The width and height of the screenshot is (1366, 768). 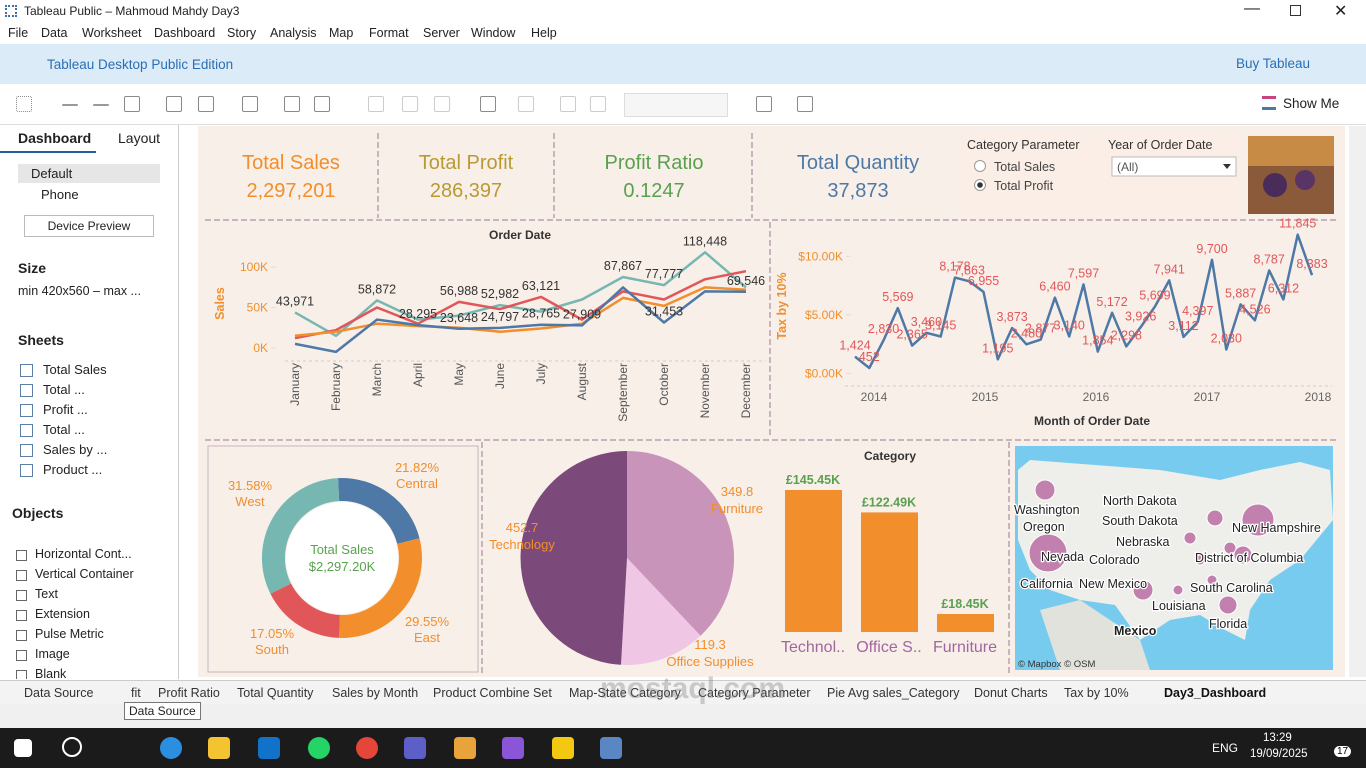 I want to click on sidebar-tab: Dashboard, so click(x=55, y=138).